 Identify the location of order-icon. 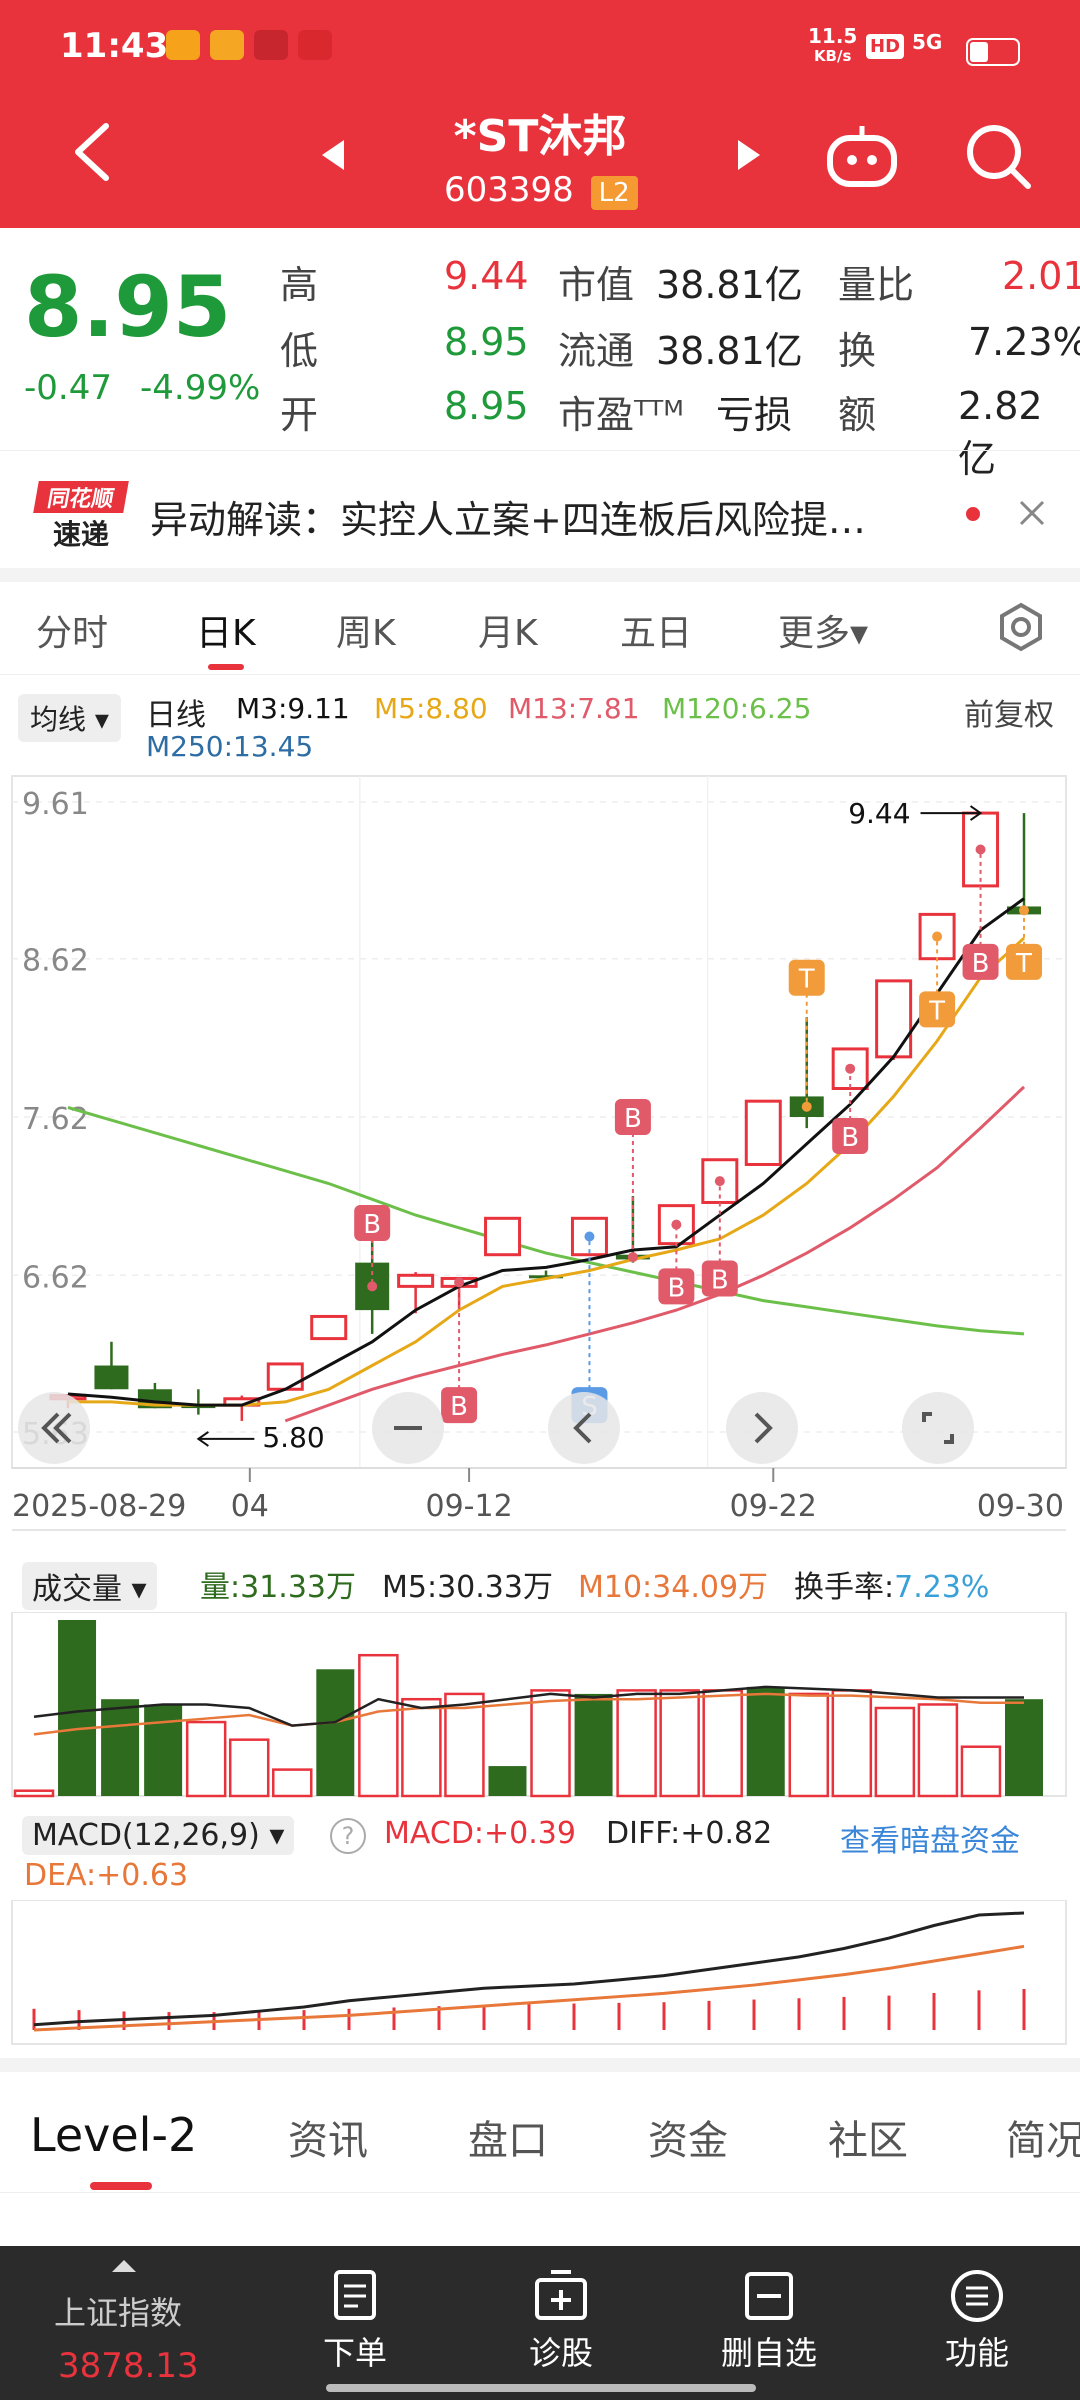
(355, 2295).